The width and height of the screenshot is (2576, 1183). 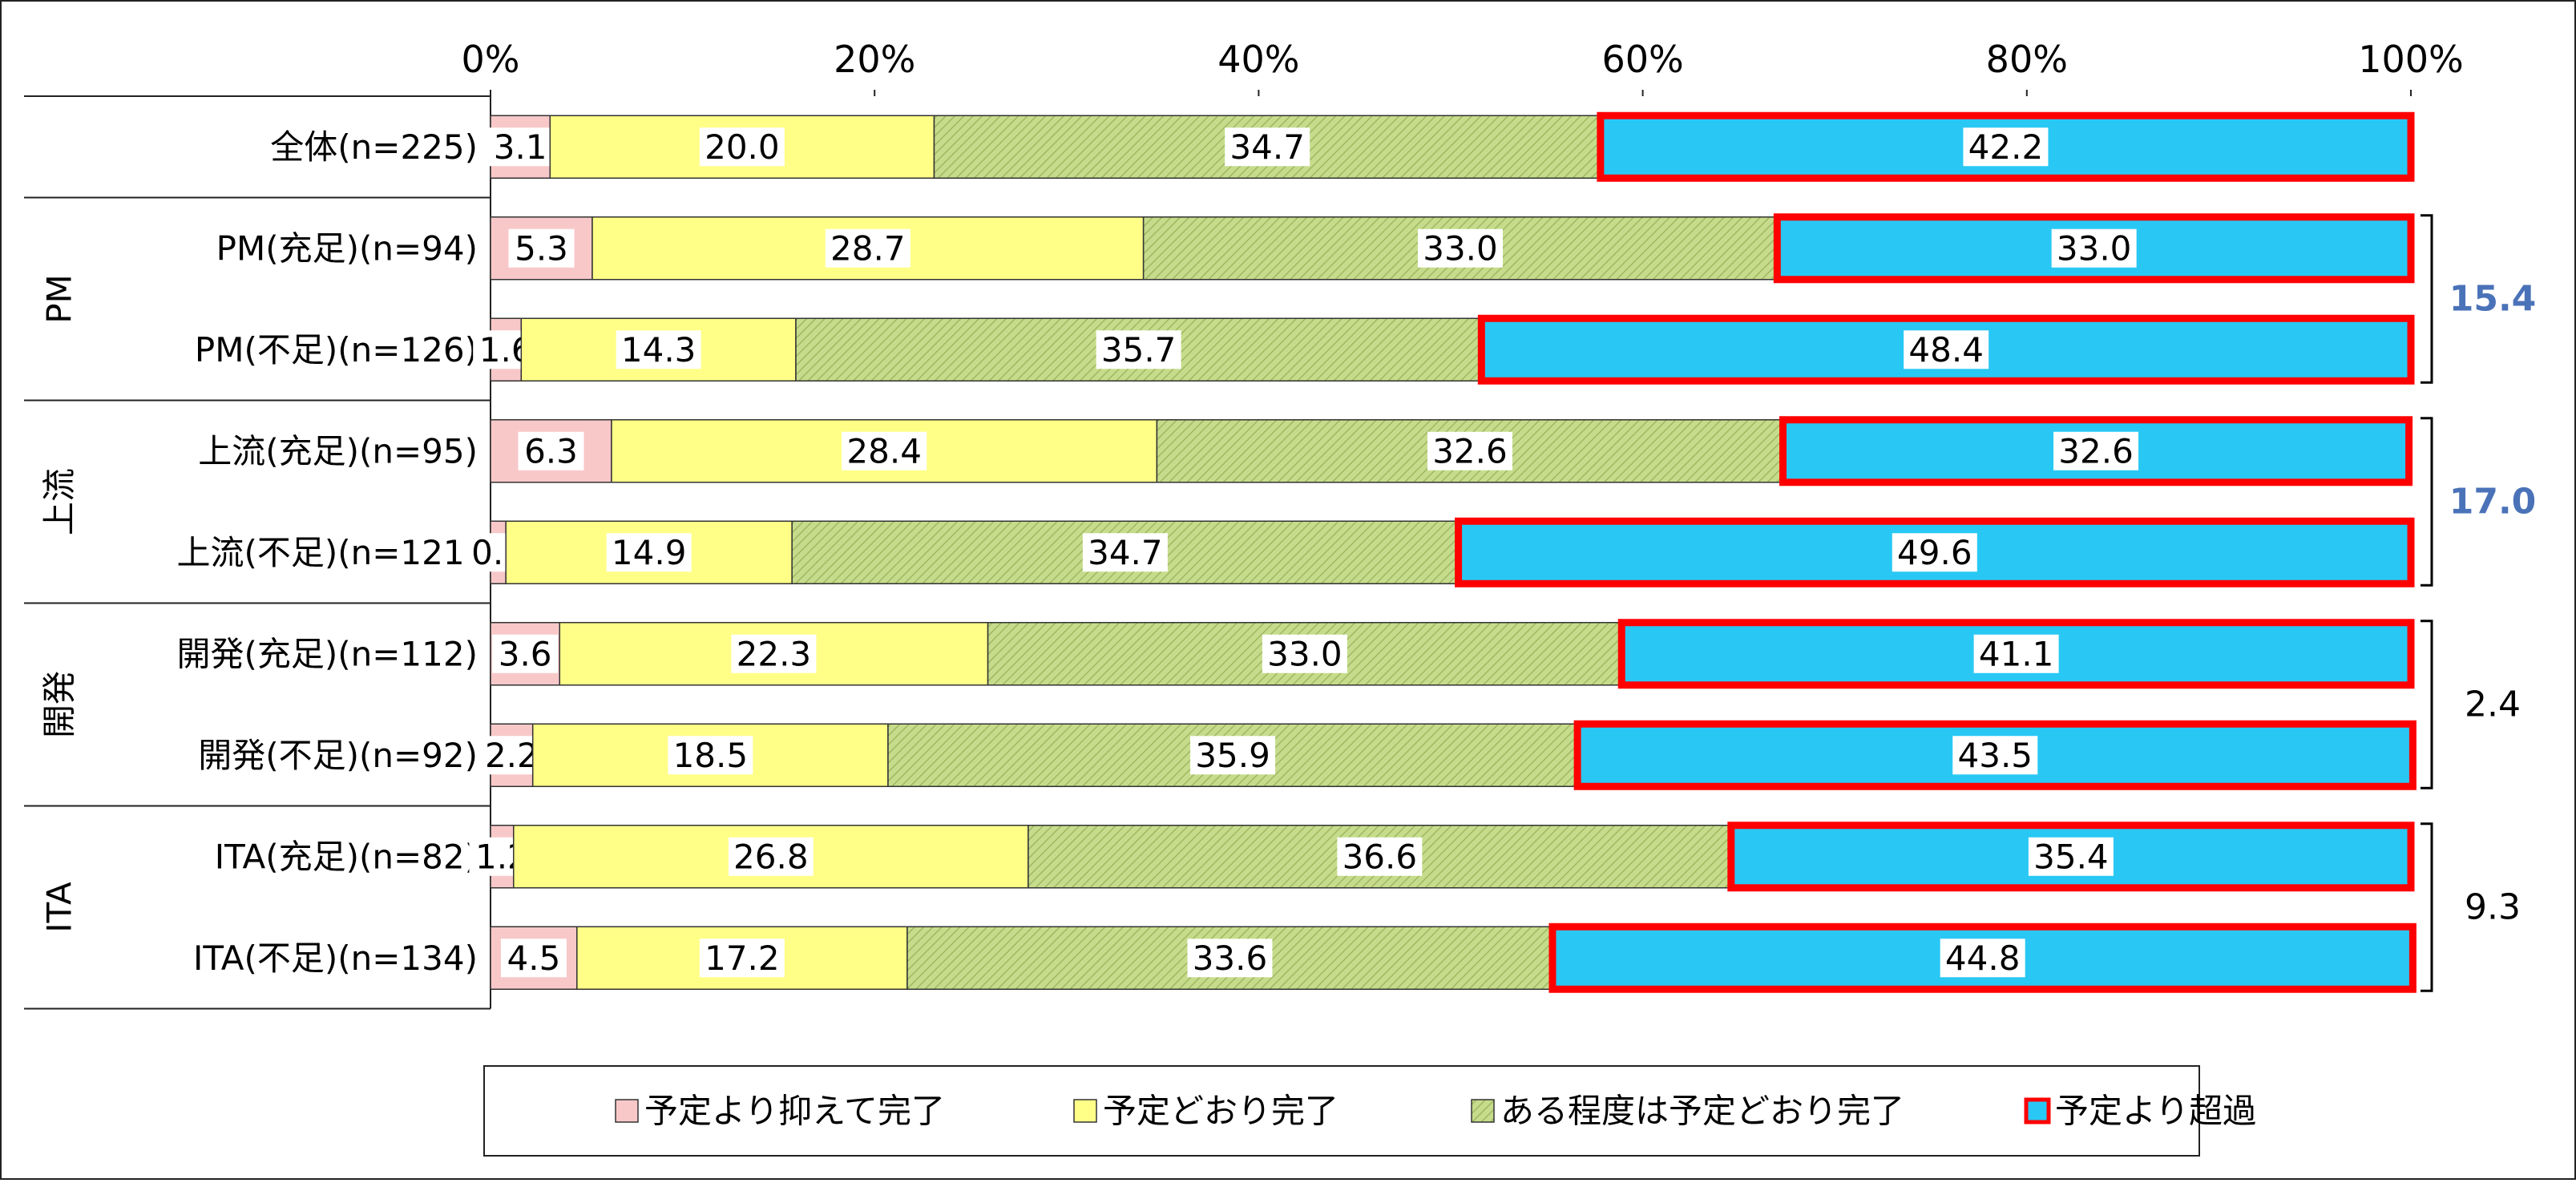 What do you see at coordinates (60, 501) in the screenshot?
I see `group-label: 上流` at bounding box center [60, 501].